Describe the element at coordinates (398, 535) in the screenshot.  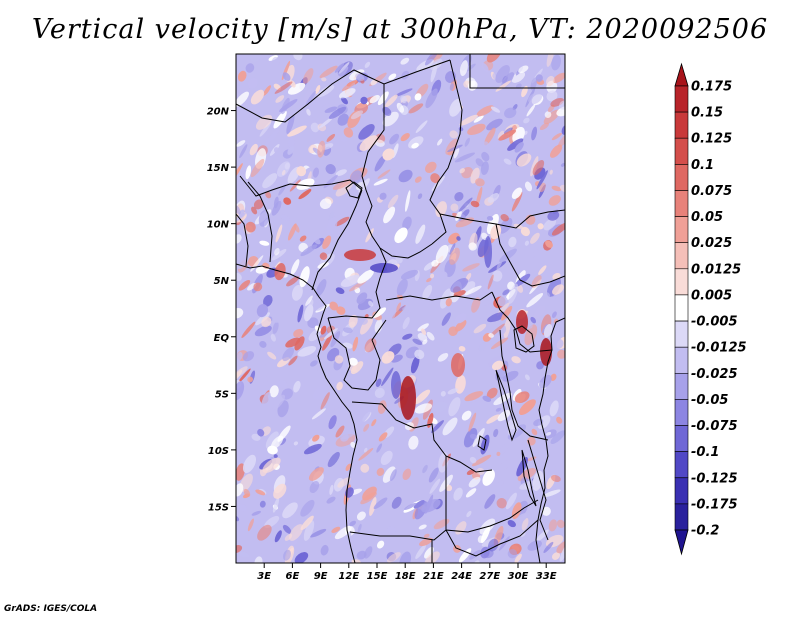
I see `border-angola-namibia` at that location.